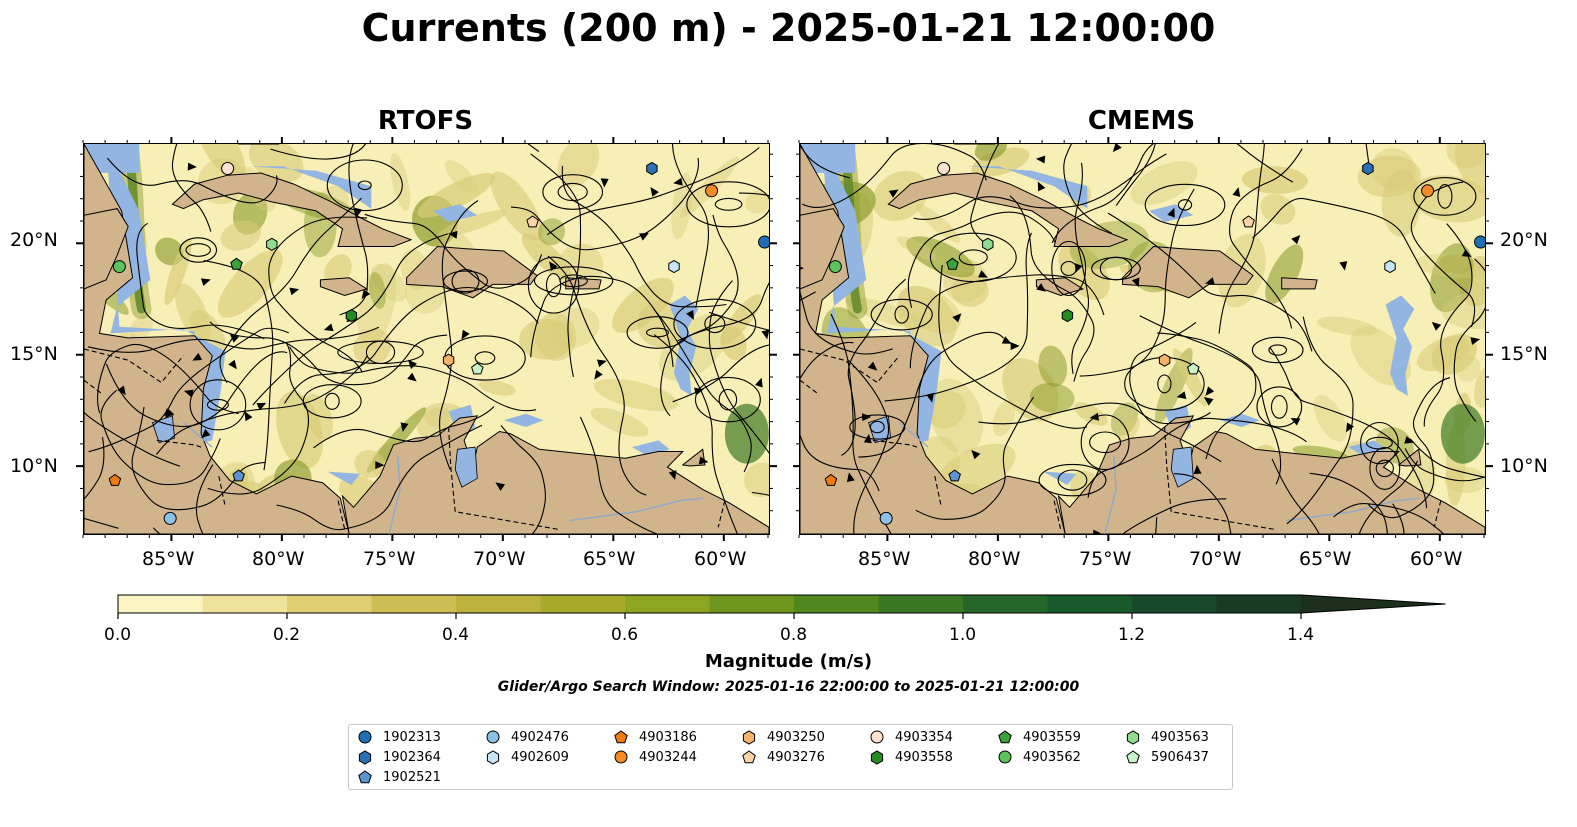  I want to click on legend-item-4903244: 4903244, so click(655, 757).